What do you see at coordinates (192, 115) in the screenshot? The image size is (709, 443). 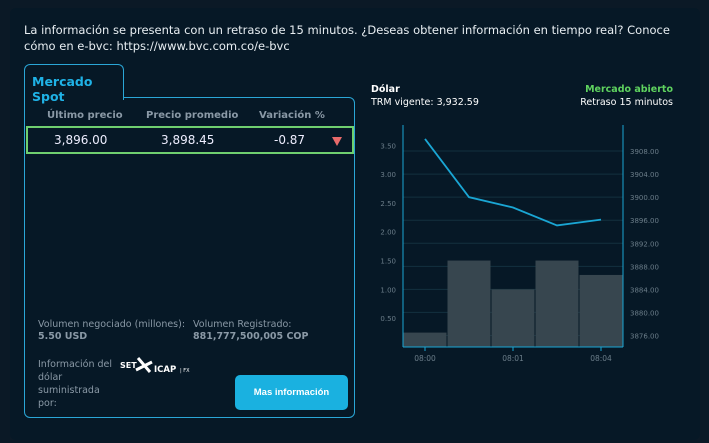 I see `header-avg-price: Precio promedio` at bounding box center [192, 115].